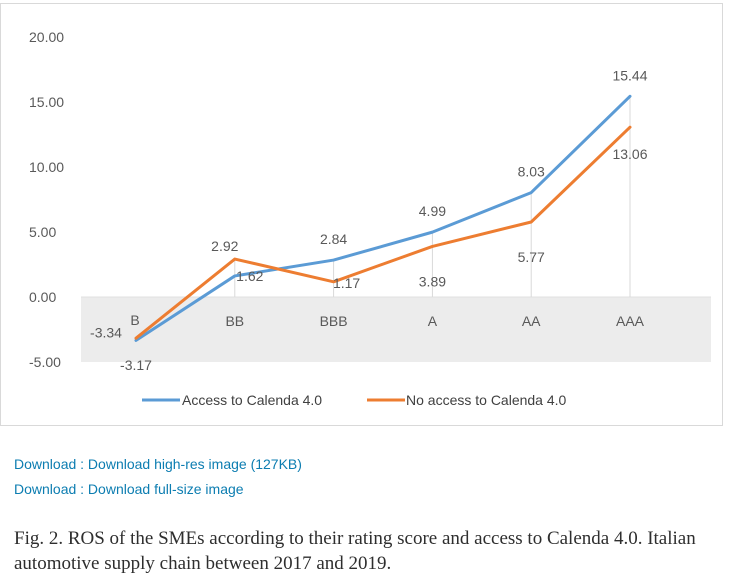 The height and width of the screenshot is (582, 737). I want to click on y-tick-label: 15.00, so click(46, 102).